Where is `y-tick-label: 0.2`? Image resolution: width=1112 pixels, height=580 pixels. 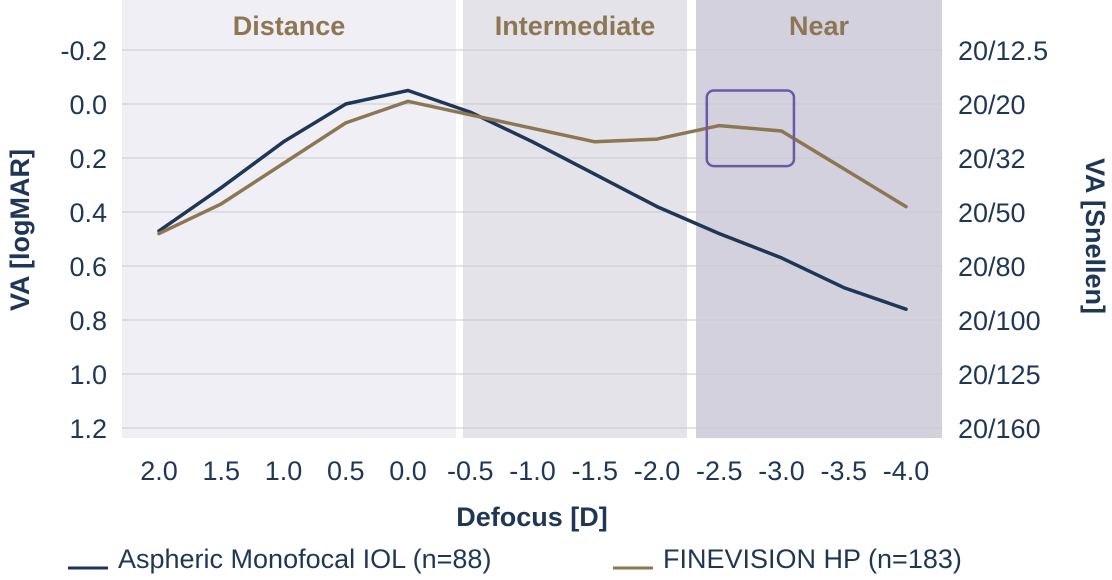
y-tick-label: 0.2 is located at coordinates (88, 159).